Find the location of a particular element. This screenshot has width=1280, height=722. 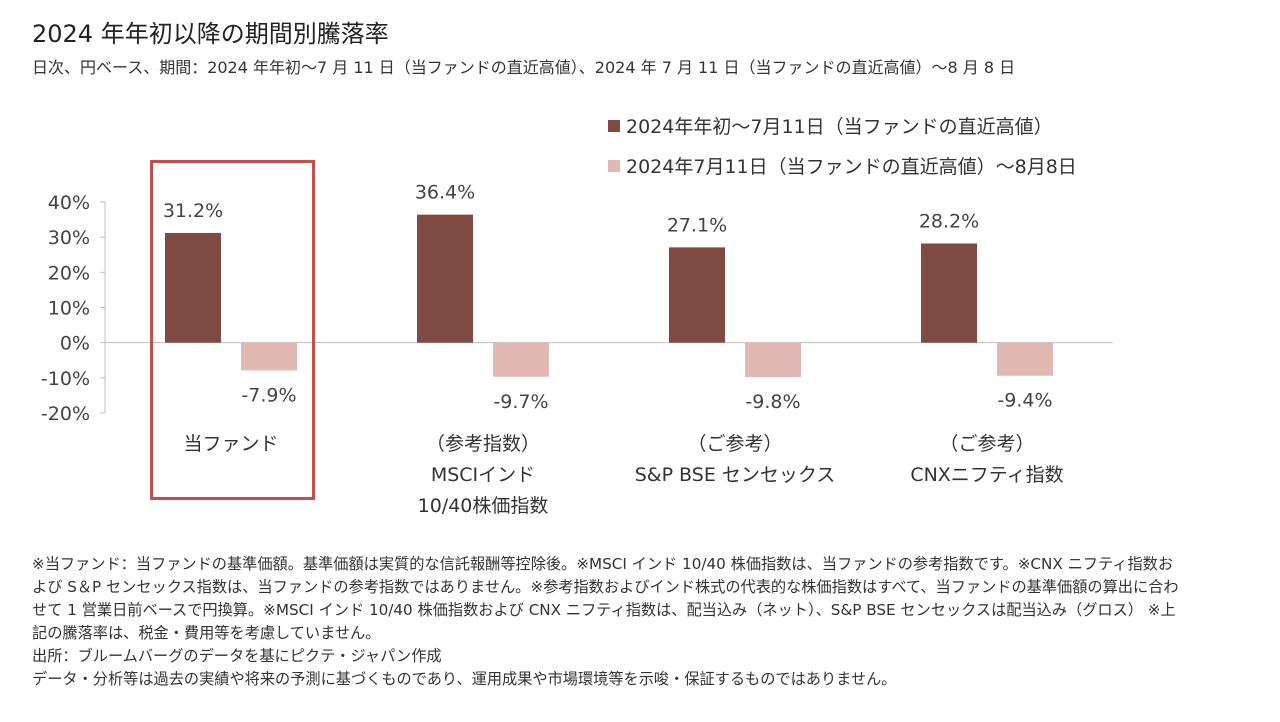

bar-value-label: 28.2% is located at coordinates (949, 221).